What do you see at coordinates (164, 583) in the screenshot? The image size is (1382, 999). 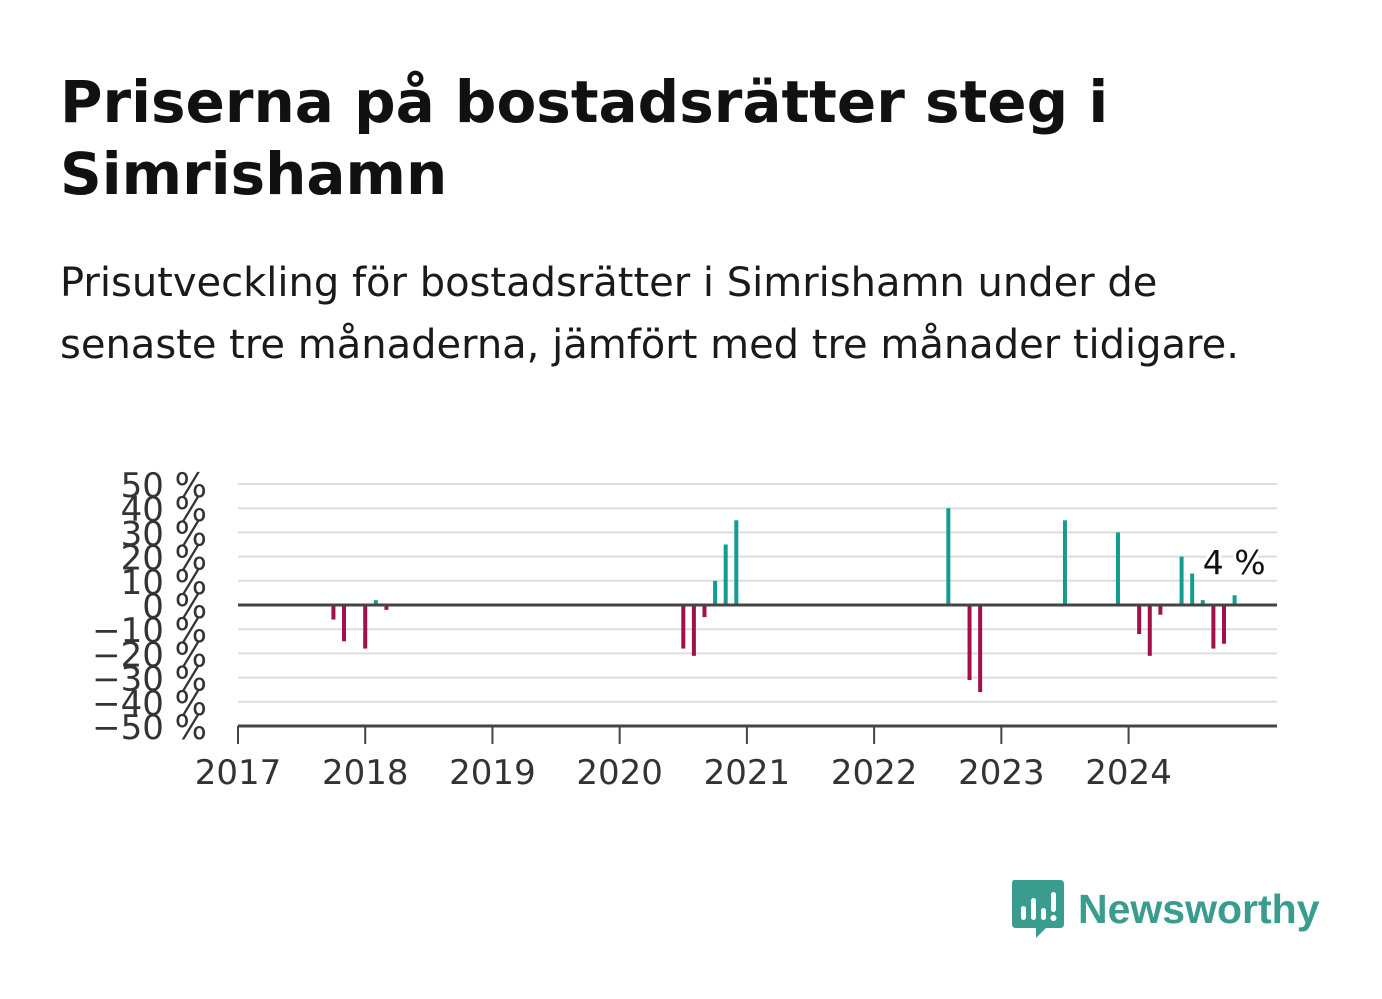 I see `y-tick-label: 10 %` at bounding box center [164, 583].